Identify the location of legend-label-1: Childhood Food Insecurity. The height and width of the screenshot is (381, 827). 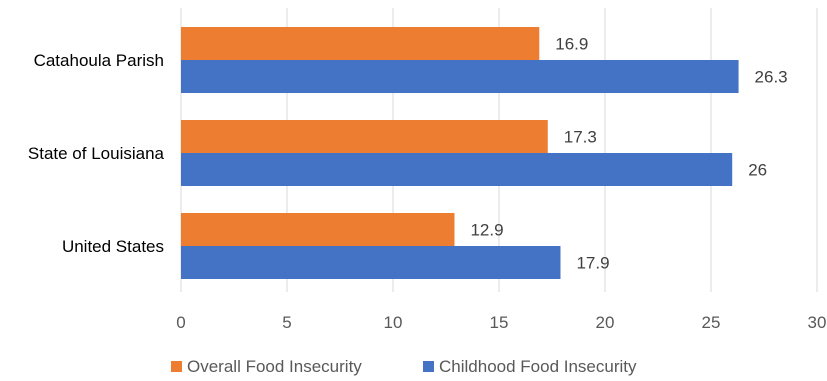
(538, 366).